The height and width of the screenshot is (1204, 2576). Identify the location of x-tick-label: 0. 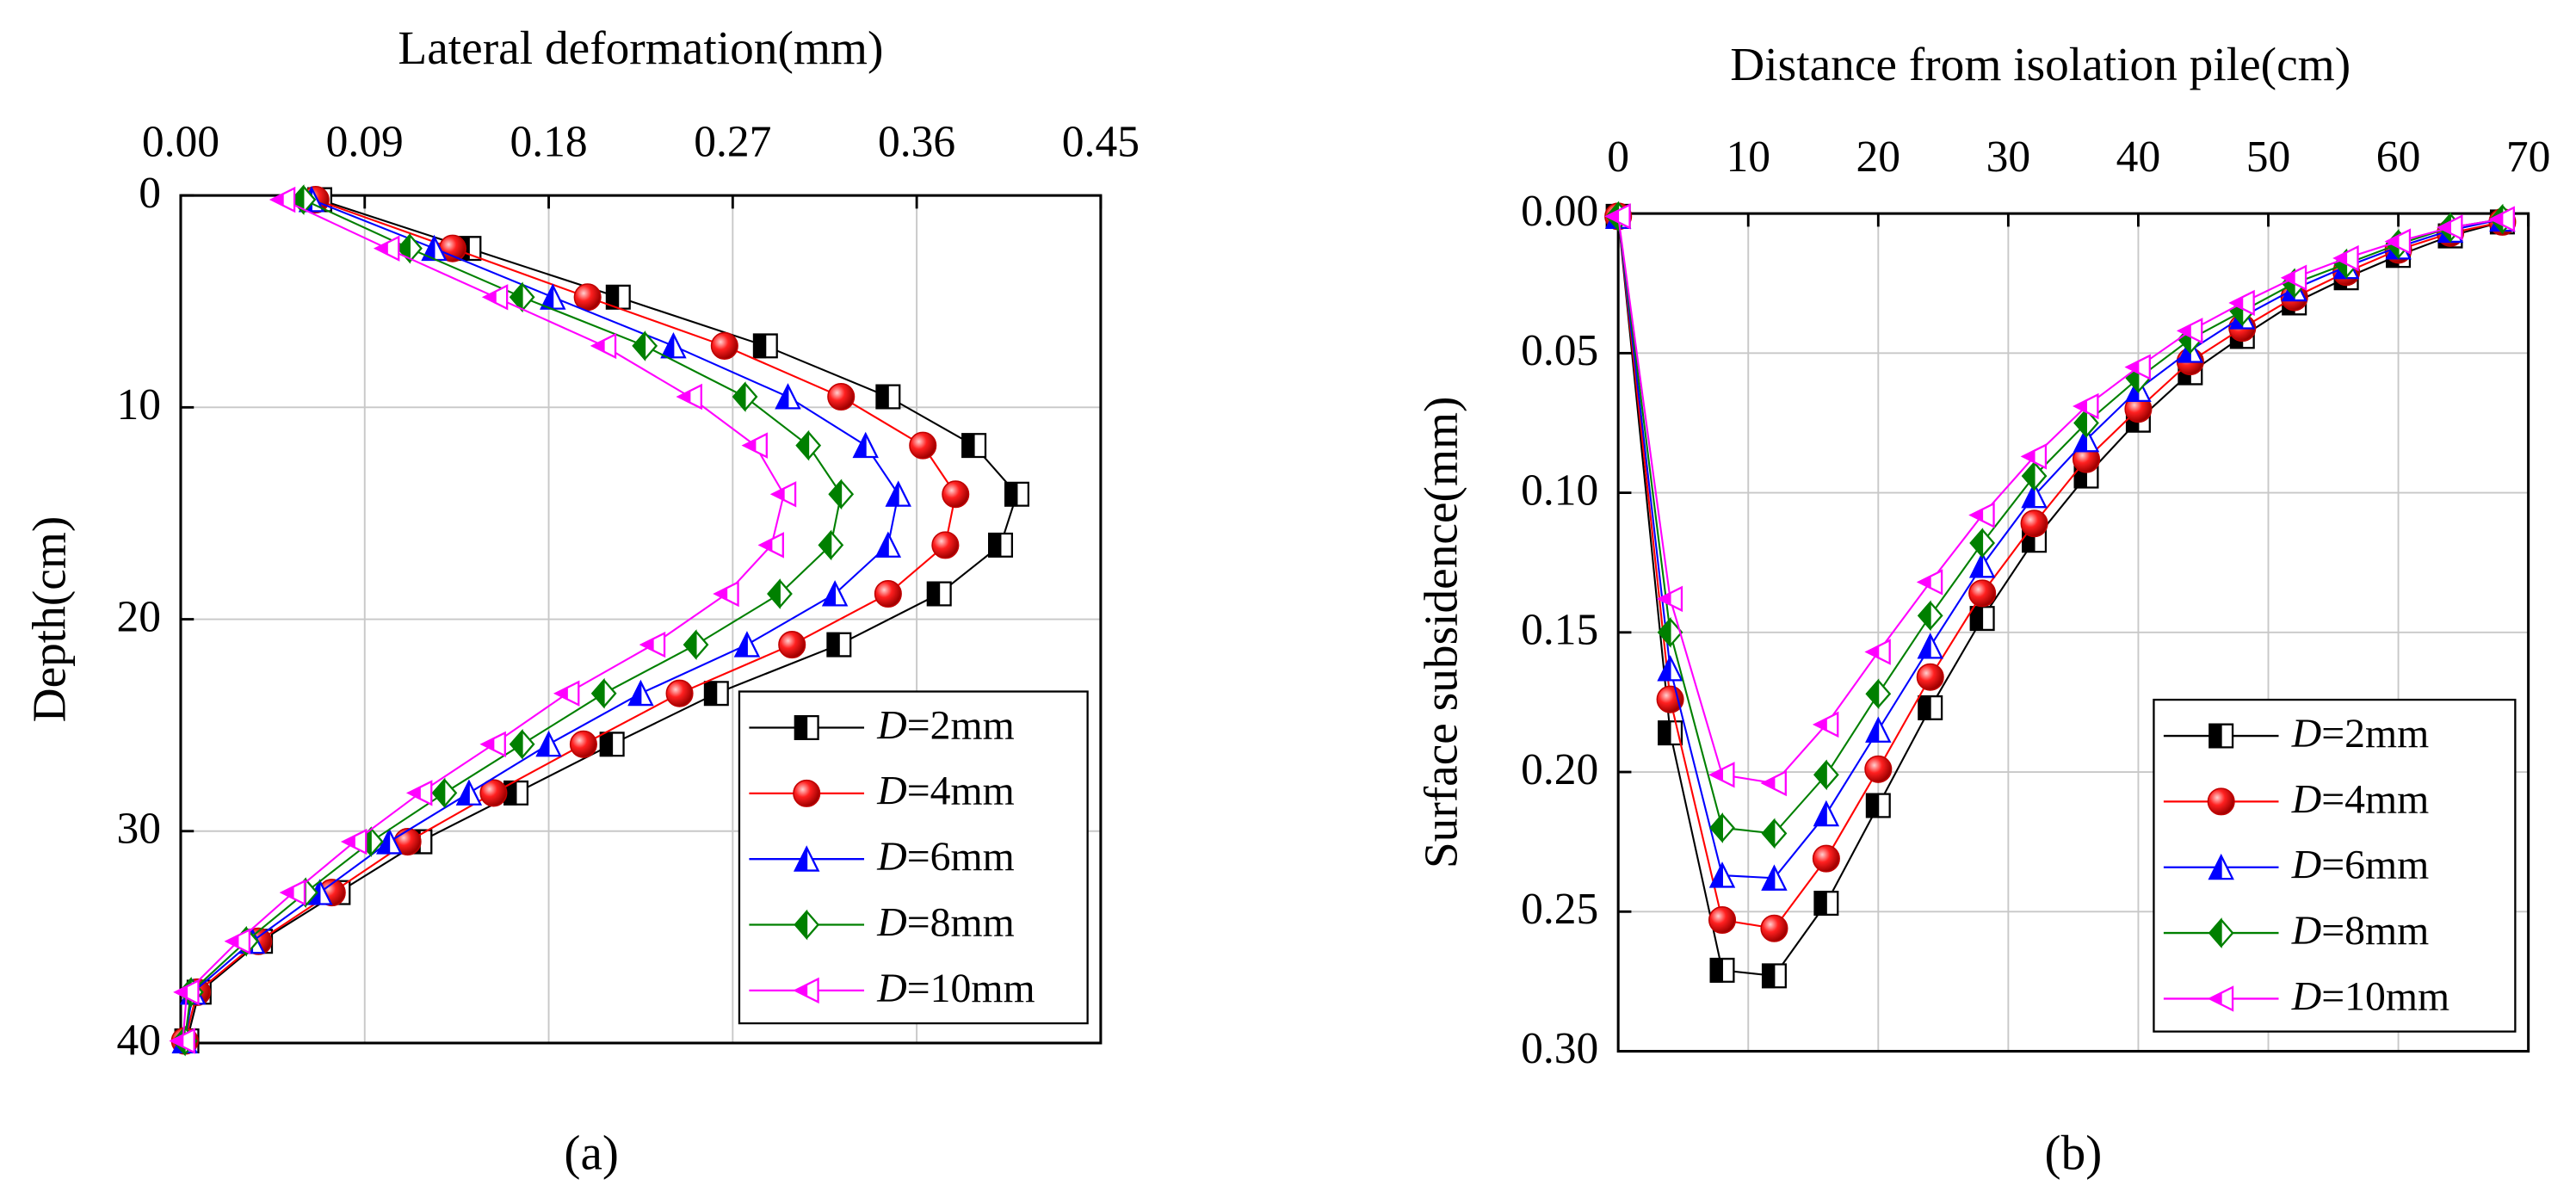
(1618, 157).